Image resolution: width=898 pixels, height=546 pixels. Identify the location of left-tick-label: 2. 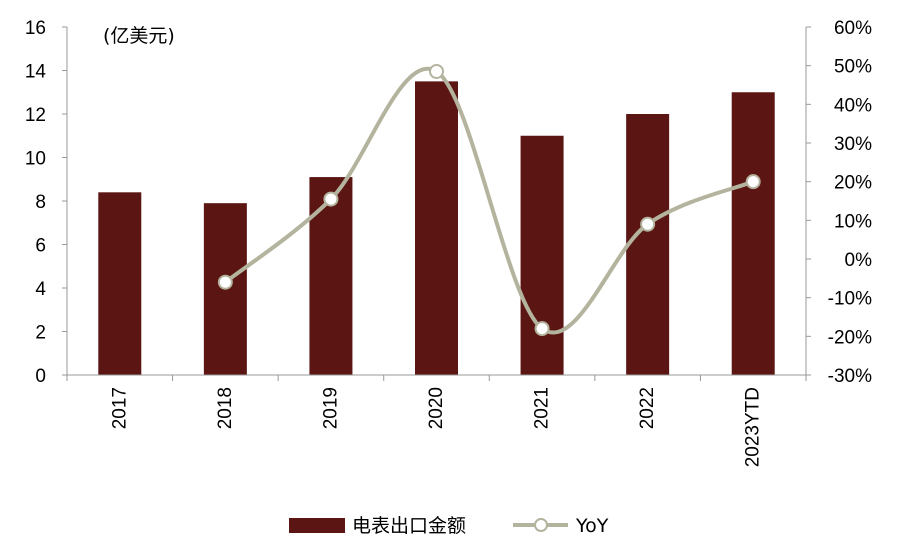
(40, 333).